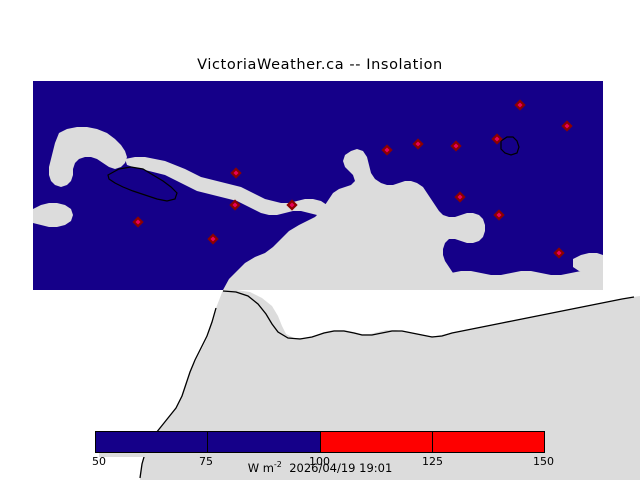  Describe the element at coordinates (53, 215) in the screenshot. I see `landmass-west-edge` at that location.